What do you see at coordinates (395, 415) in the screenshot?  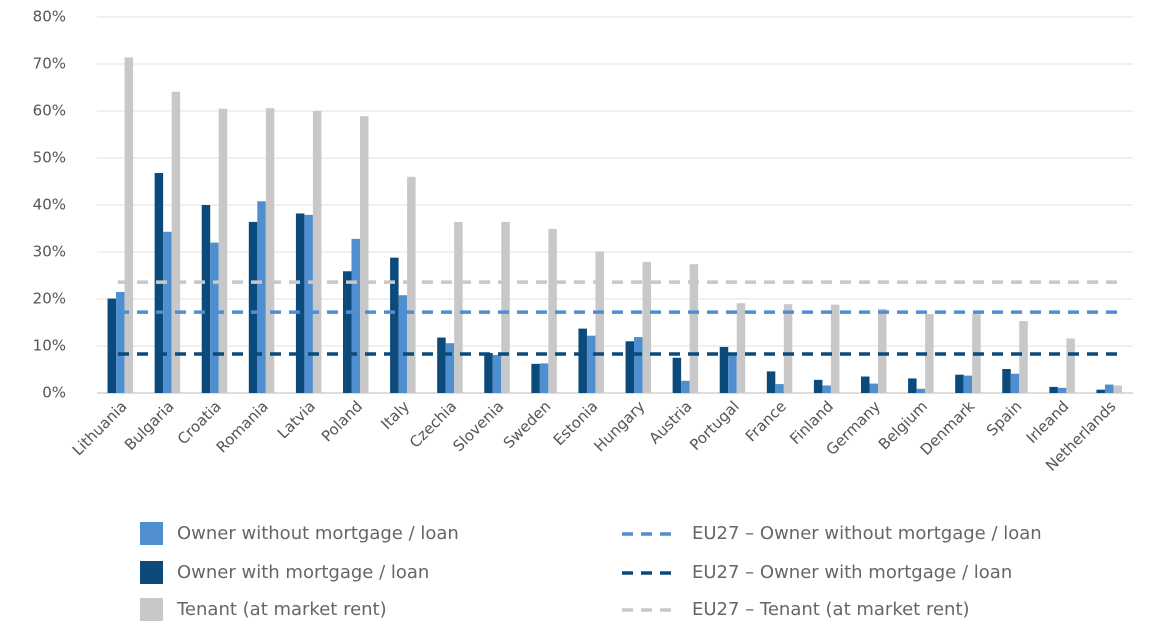 I see `x-tick-label: Italy` at bounding box center [395, 415].